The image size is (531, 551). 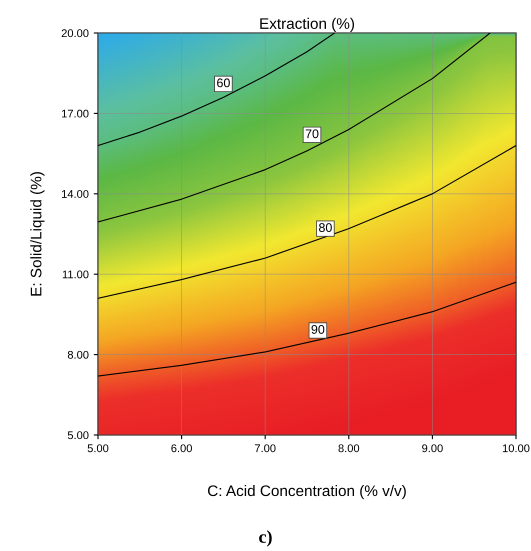 What do you see at coordinates (318, 329) in the screenshot?
I see `annotation: 90` at bounding box center [318, 329].